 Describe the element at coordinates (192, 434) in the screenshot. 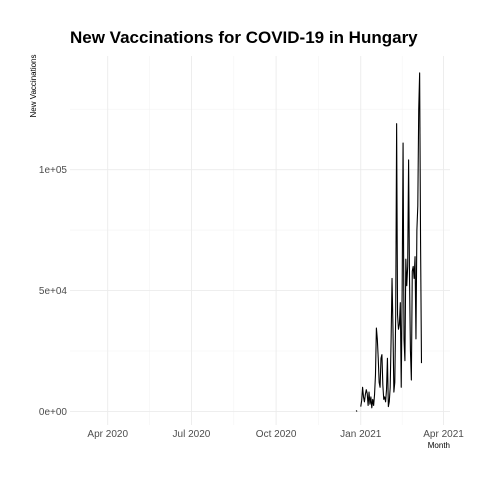

I see `x-tick-label: Jul 2020` at that location.